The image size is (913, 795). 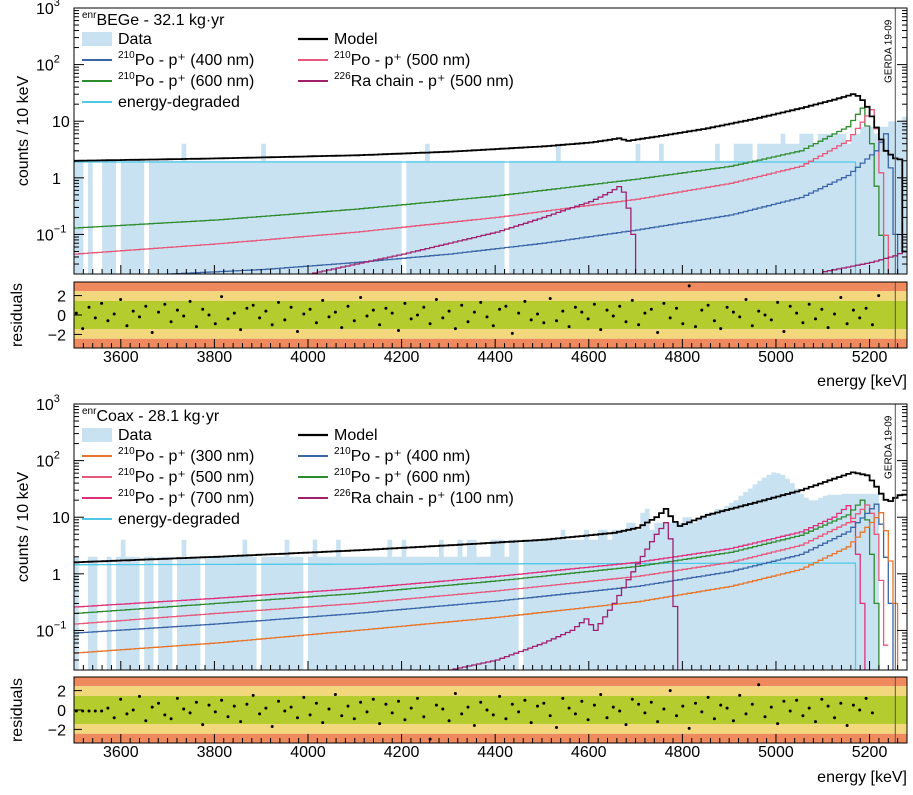 I want to click on legend-entry-model: Model, so click(x=356, y=435).